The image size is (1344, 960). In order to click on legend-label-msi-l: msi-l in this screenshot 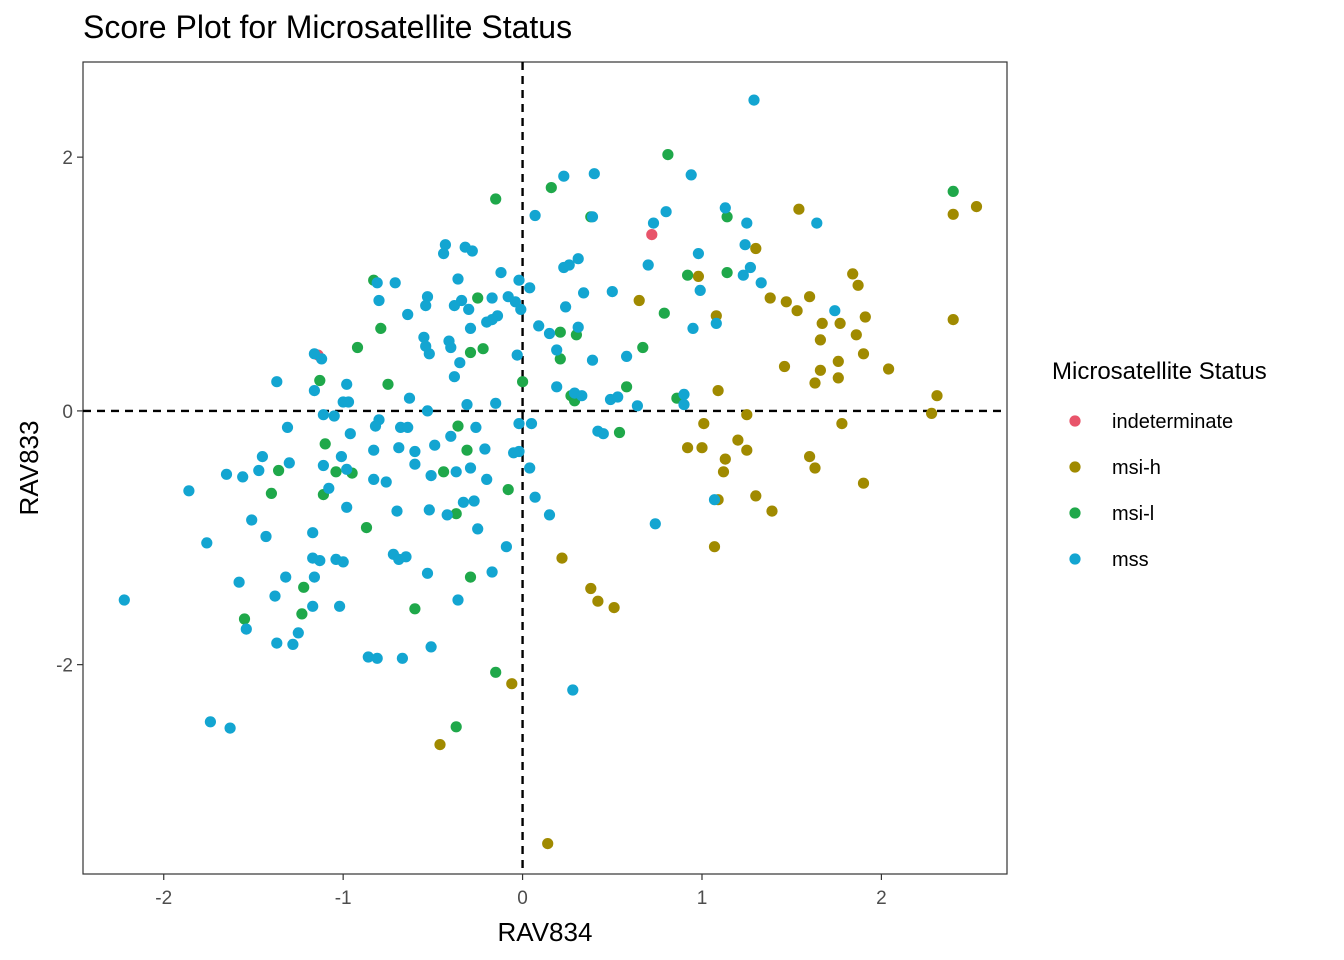, I will do `click(1133, 514)`.